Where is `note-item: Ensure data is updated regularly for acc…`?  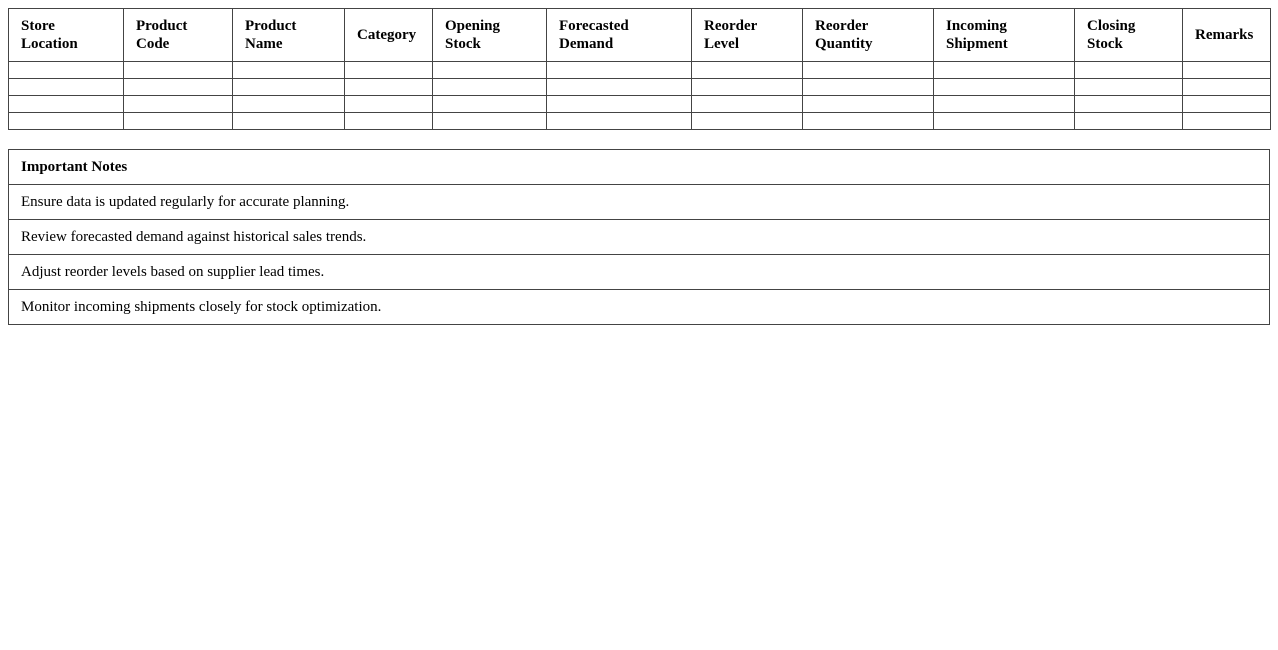 note-item: Ensure data is updated regularly for acc… is located at coordinates (639, 202).